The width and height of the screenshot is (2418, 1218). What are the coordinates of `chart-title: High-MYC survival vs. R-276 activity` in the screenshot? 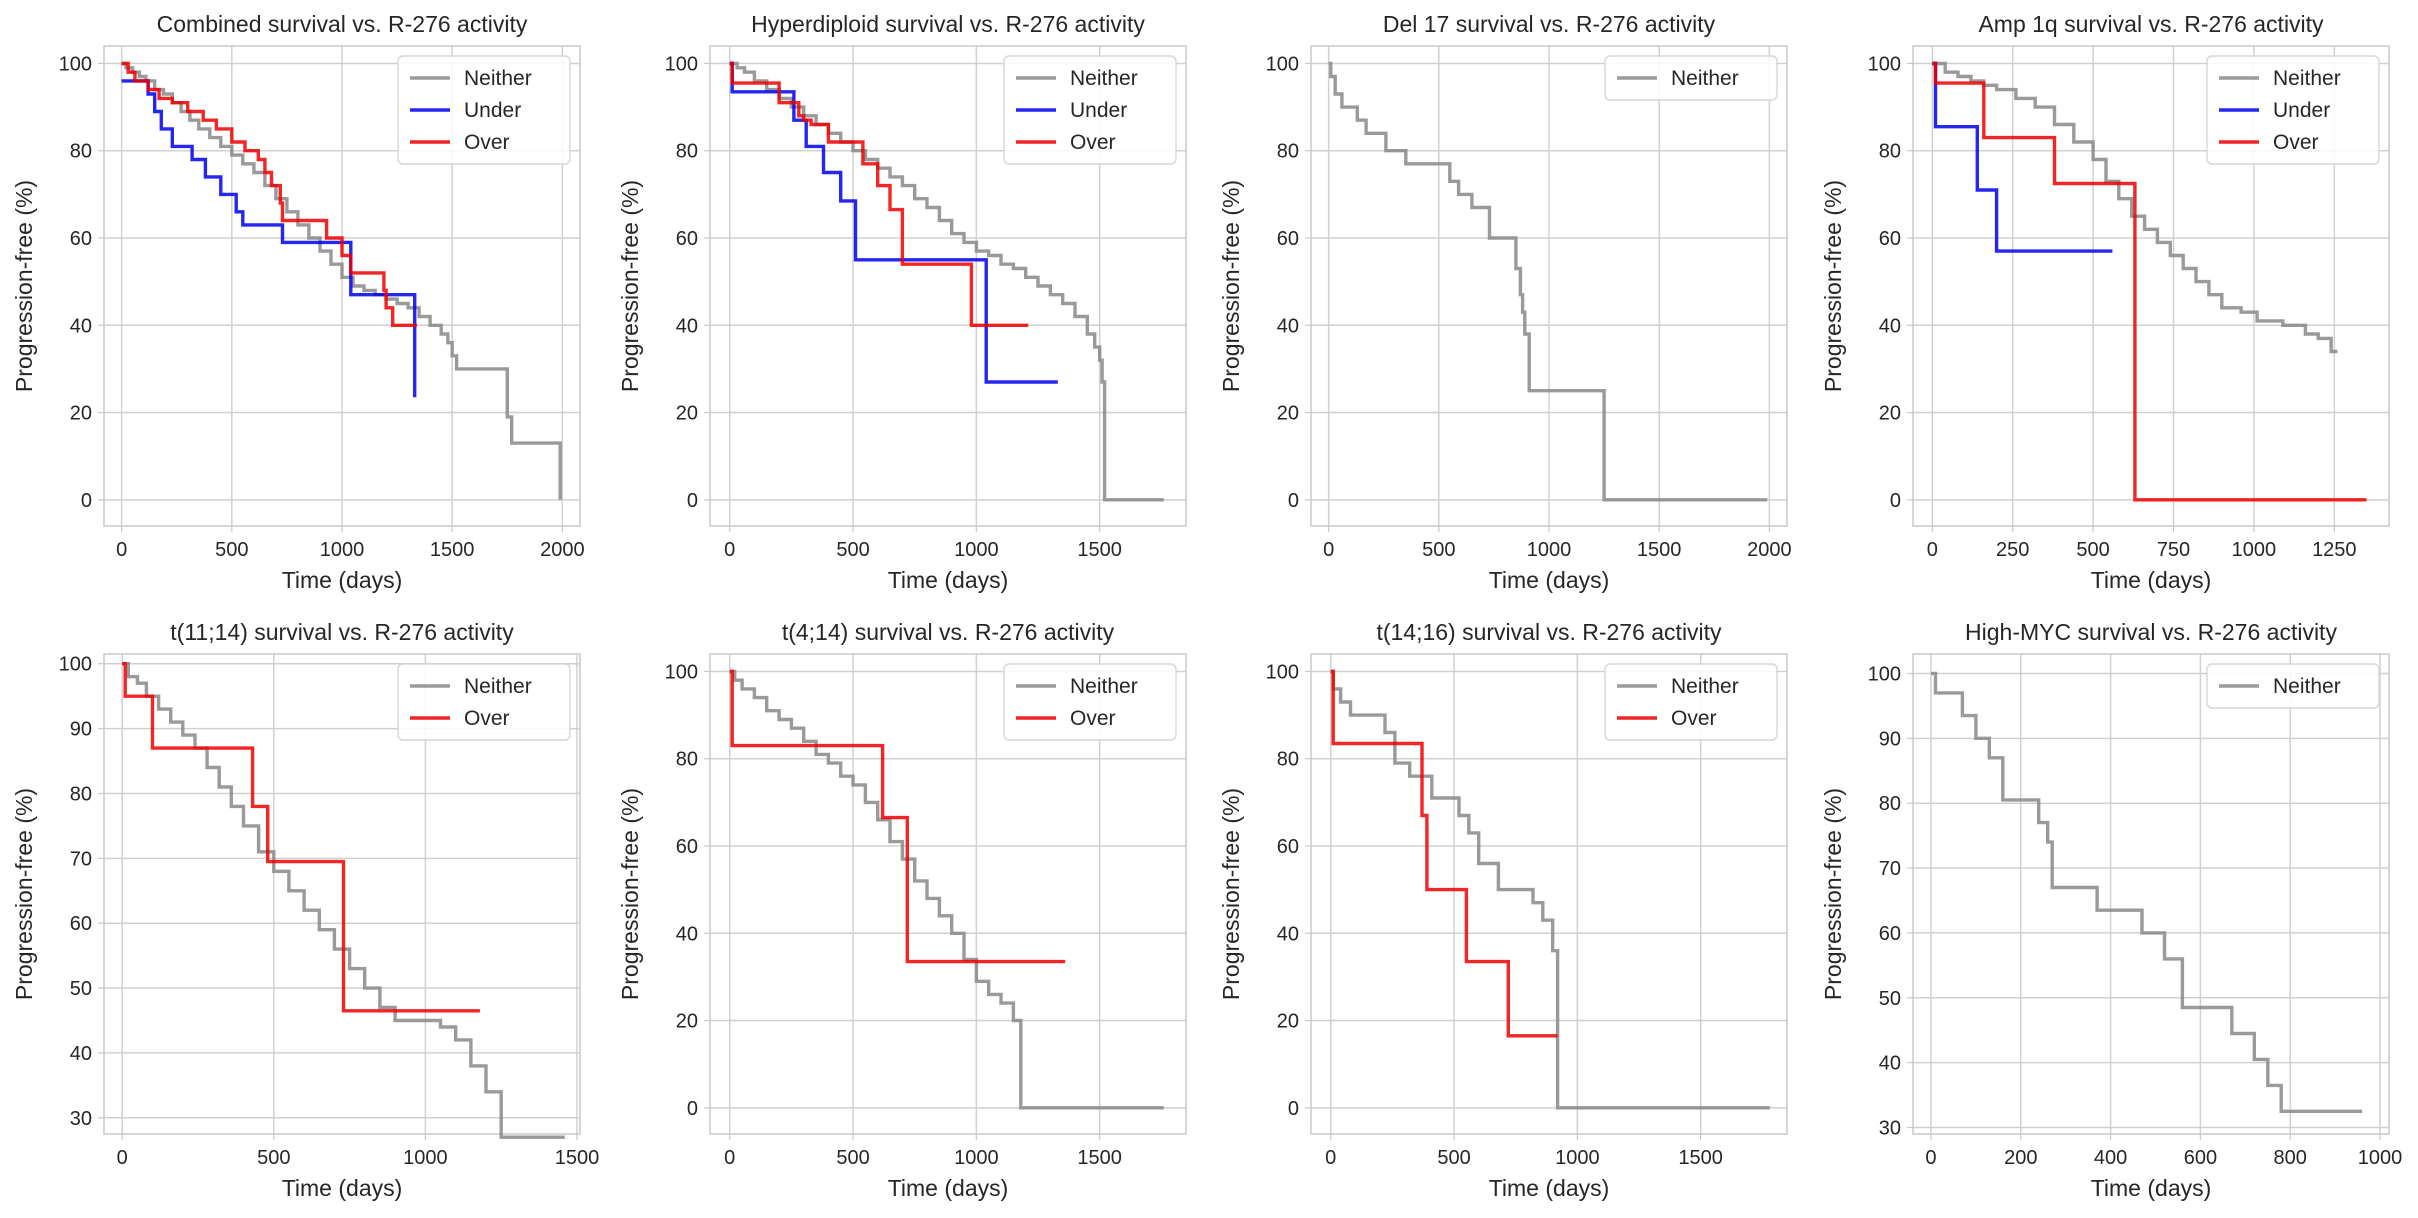 It's located at (2151, 632).